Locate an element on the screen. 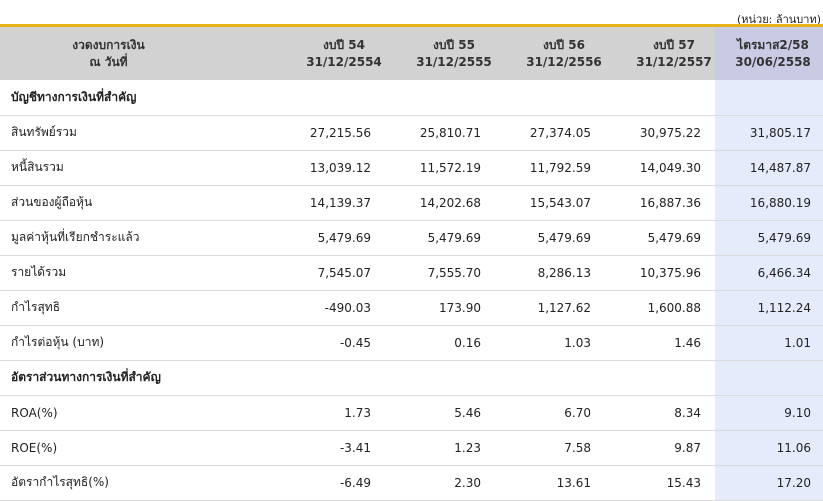 The width and height of the screenshot is (823, 501). section-title-row: อัตราส่วนทางการเงินที่สำคัญ is located at coordinates (411, 378).